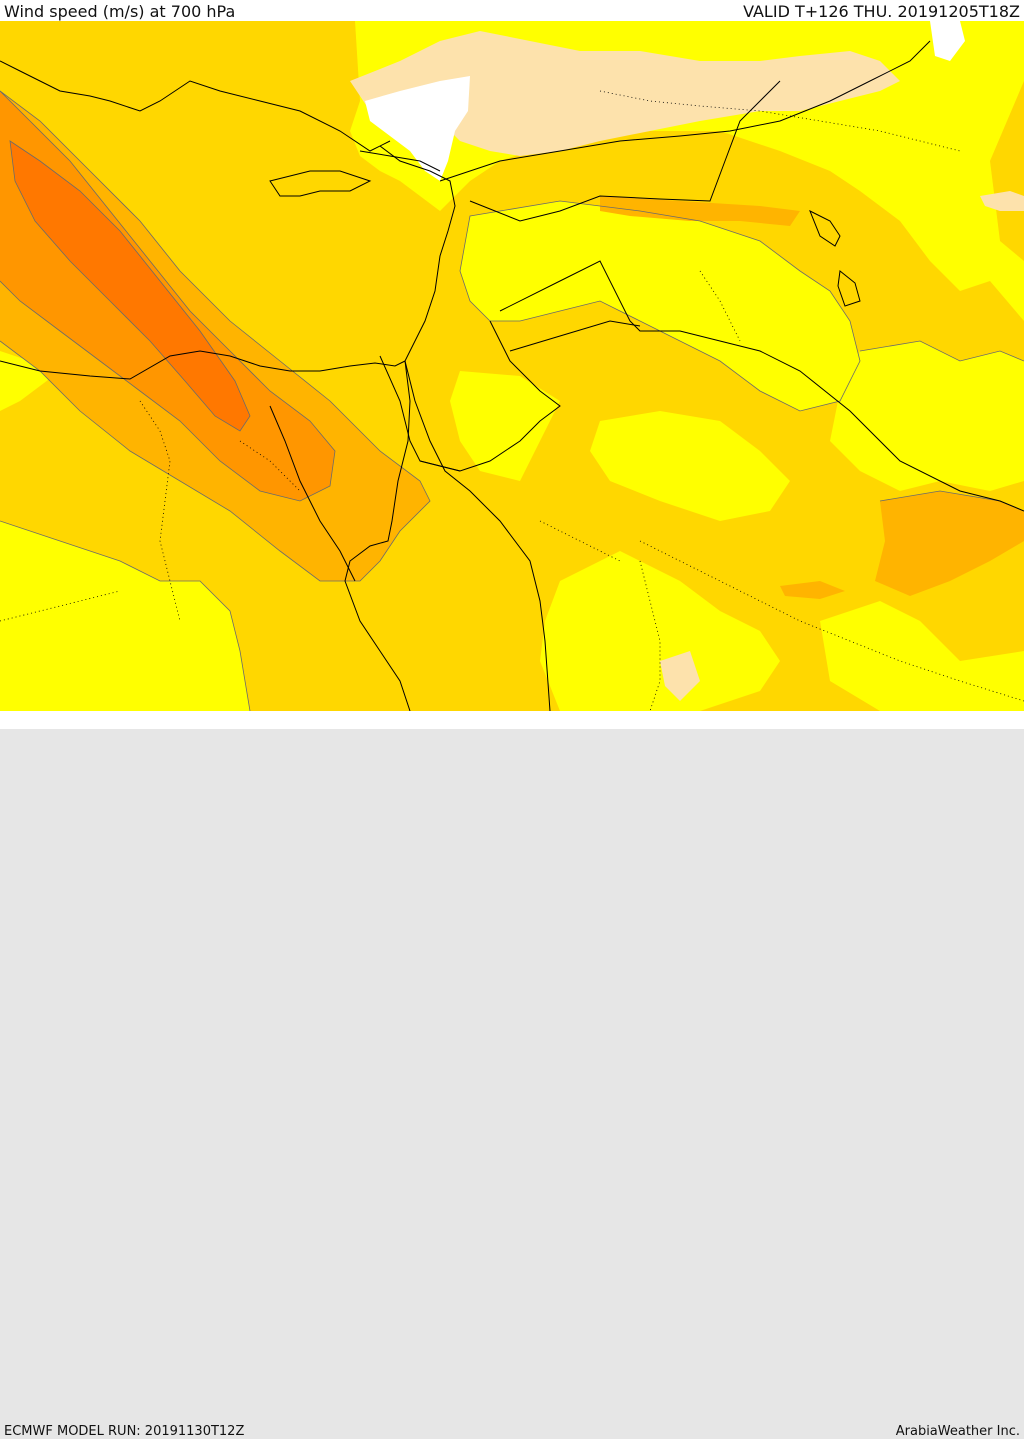 The width and height of the screenshot is (1024, 1439). I want to click on band-yellow-southeast, so click(922, 656).